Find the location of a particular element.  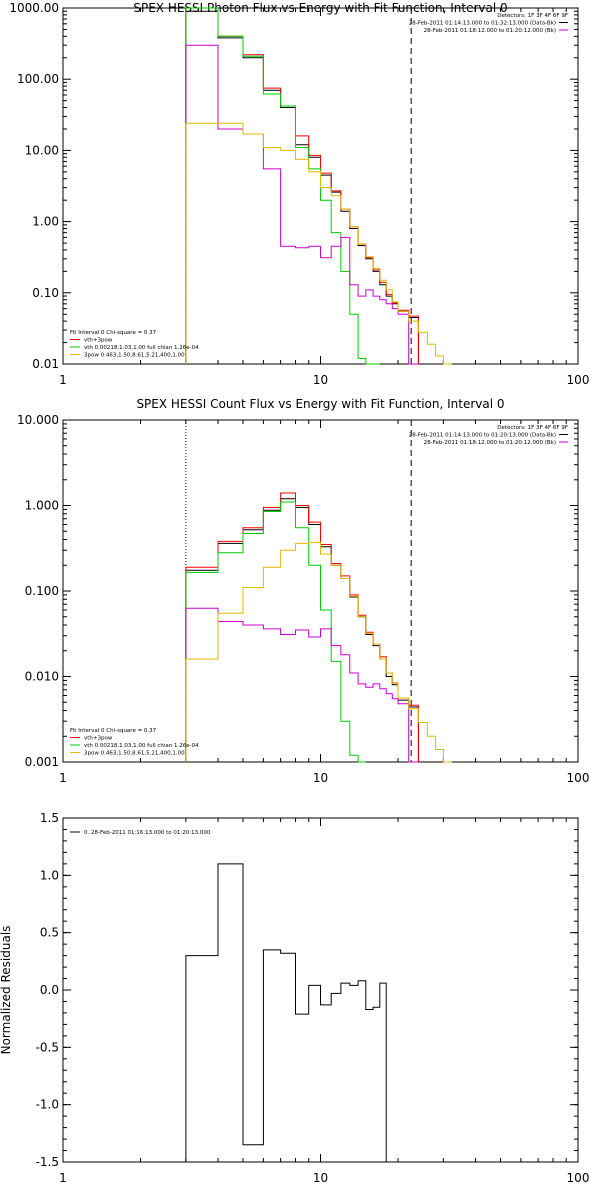

y-tick-label: 1.00 is located at coordinates (45, 222).